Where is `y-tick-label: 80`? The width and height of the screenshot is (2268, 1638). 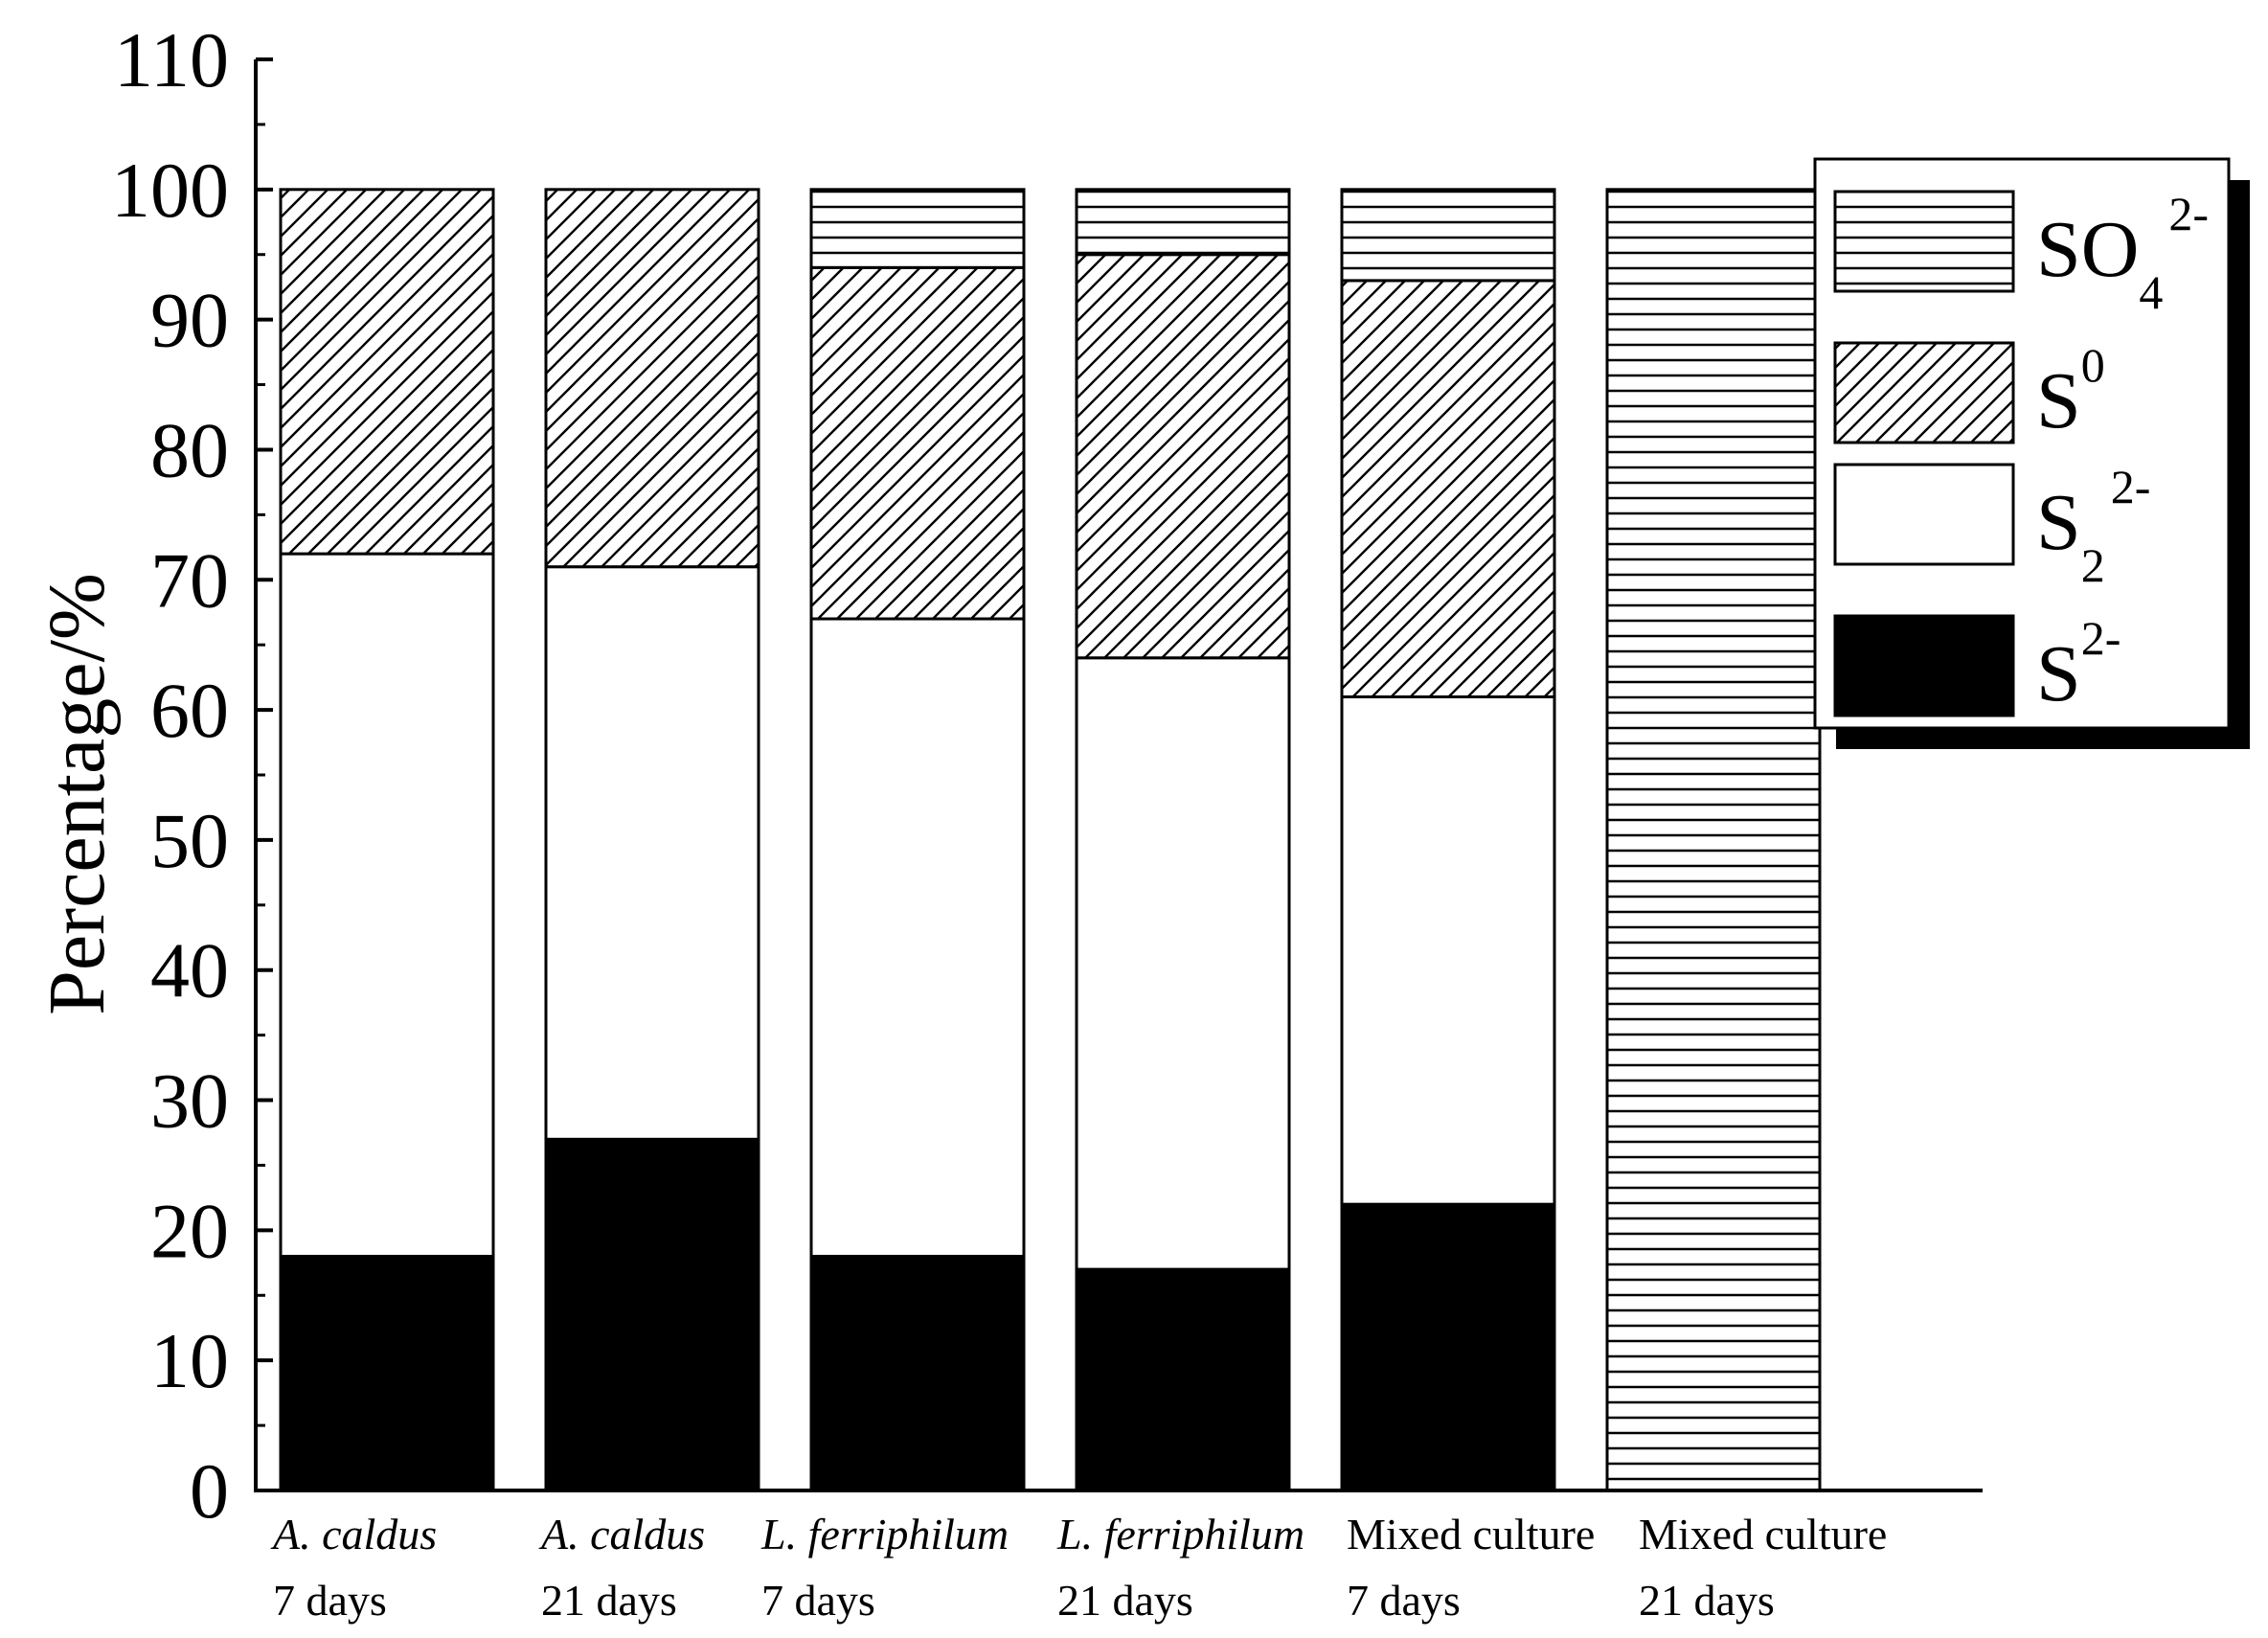 y-tick-label: 80 is located at coordinates (189, 450).